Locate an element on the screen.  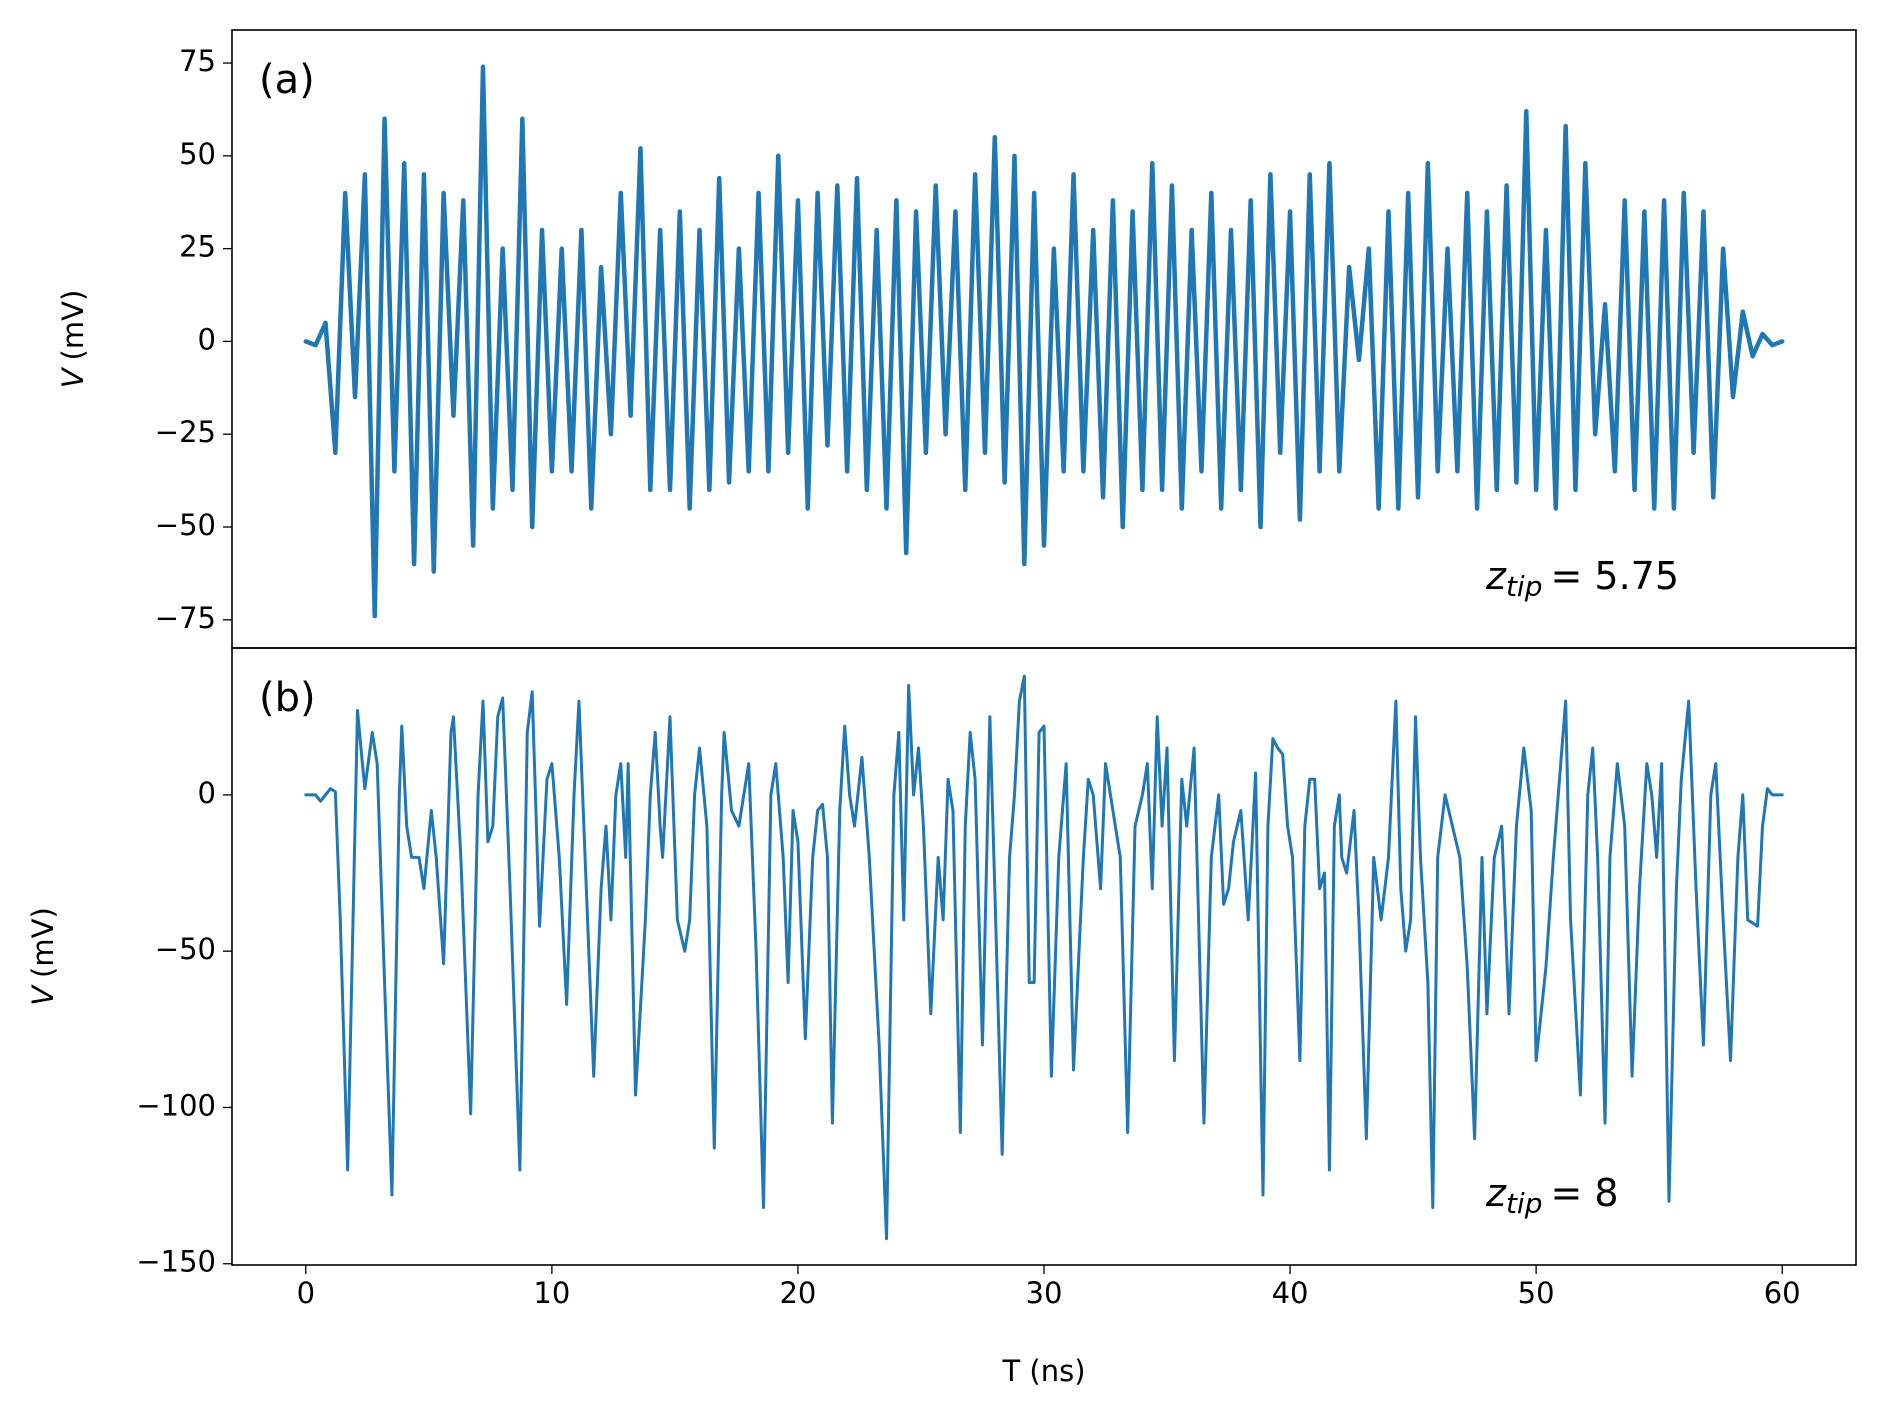
x-tick-label: 50 is located at coordinates (1536, 1293).